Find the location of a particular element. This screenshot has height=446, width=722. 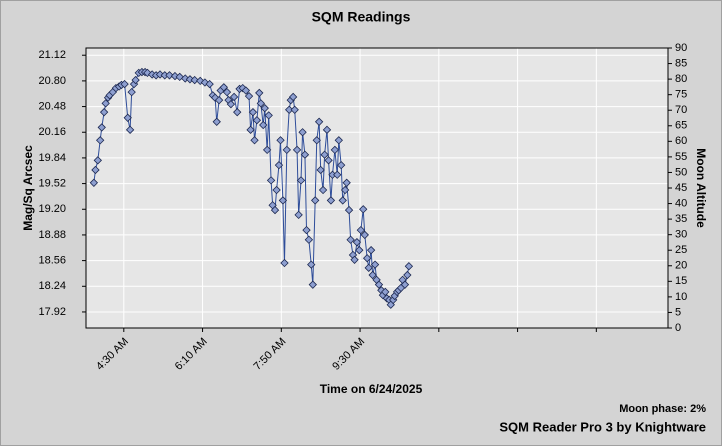

y-tick-label: 18.88 is located at coordinates (52, 235).